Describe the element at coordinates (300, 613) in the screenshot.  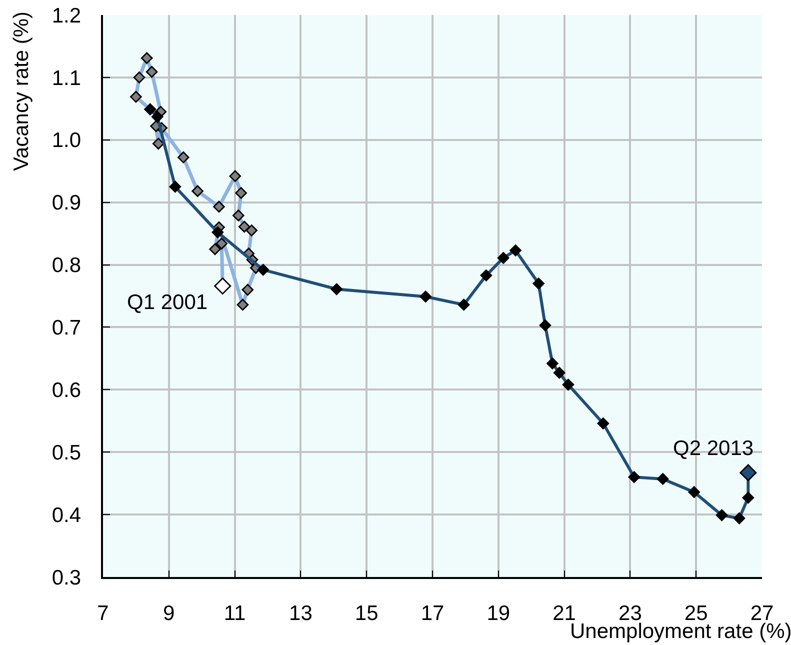
I see `x-tick-label: 13` at that location.